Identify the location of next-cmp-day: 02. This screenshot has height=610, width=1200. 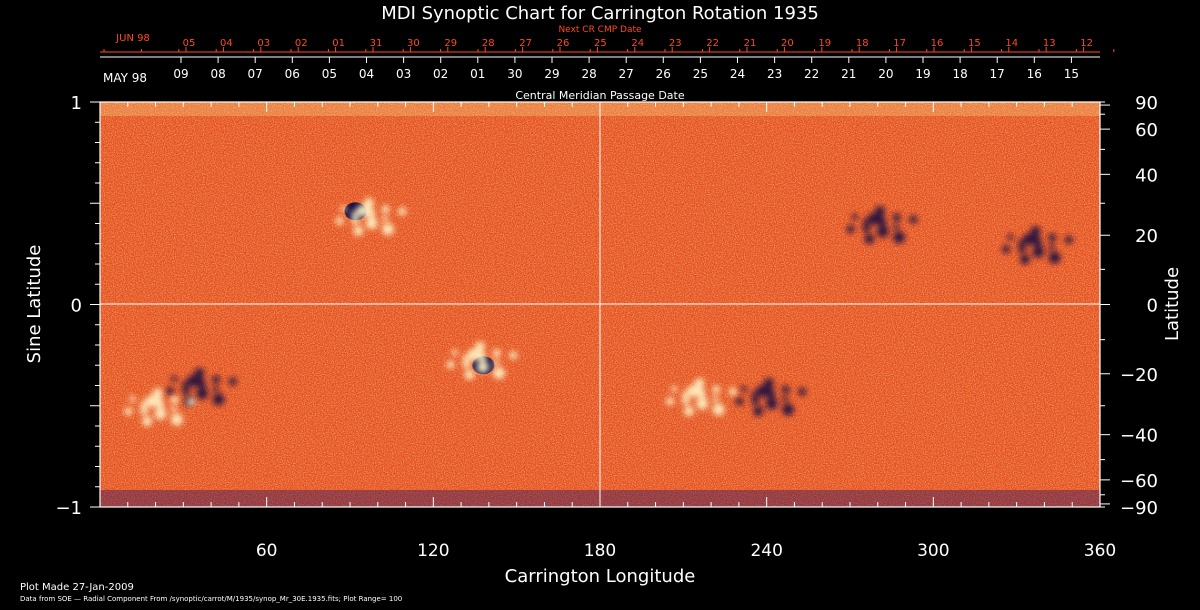
(301, 43).